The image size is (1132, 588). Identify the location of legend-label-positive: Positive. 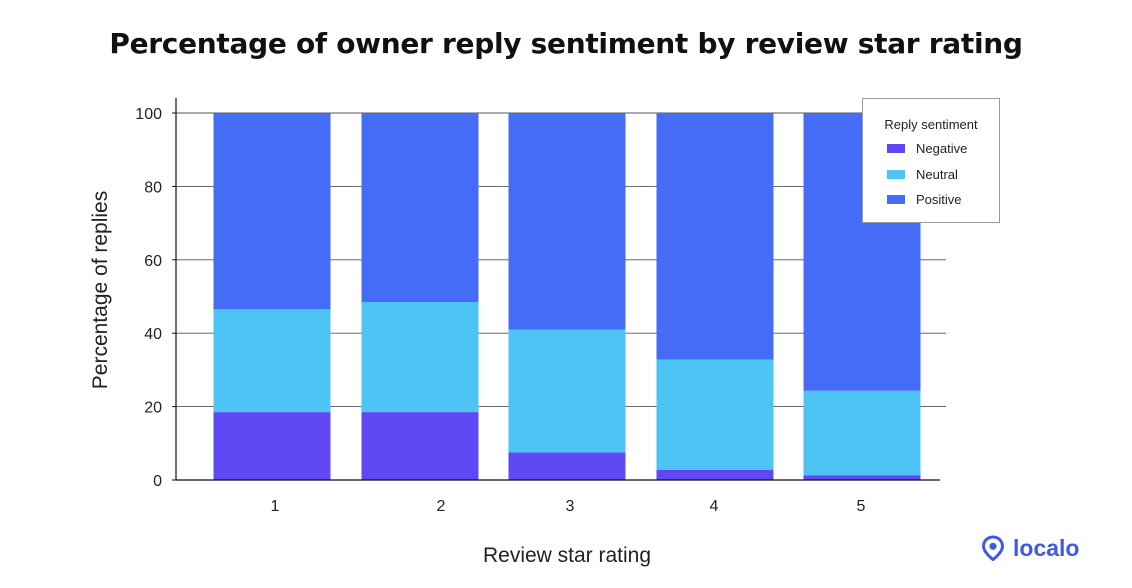
(939, 199).